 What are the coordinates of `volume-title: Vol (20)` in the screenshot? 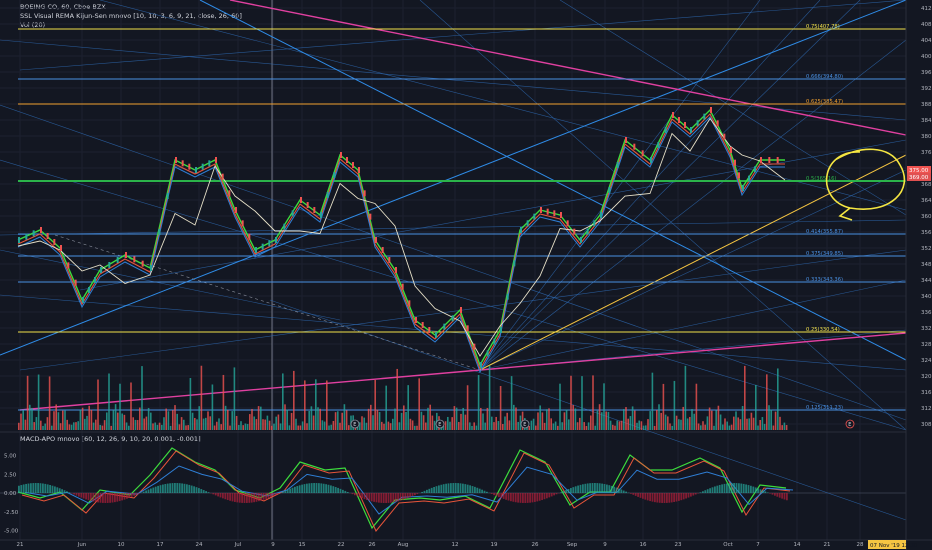 It's located at (33, 25).